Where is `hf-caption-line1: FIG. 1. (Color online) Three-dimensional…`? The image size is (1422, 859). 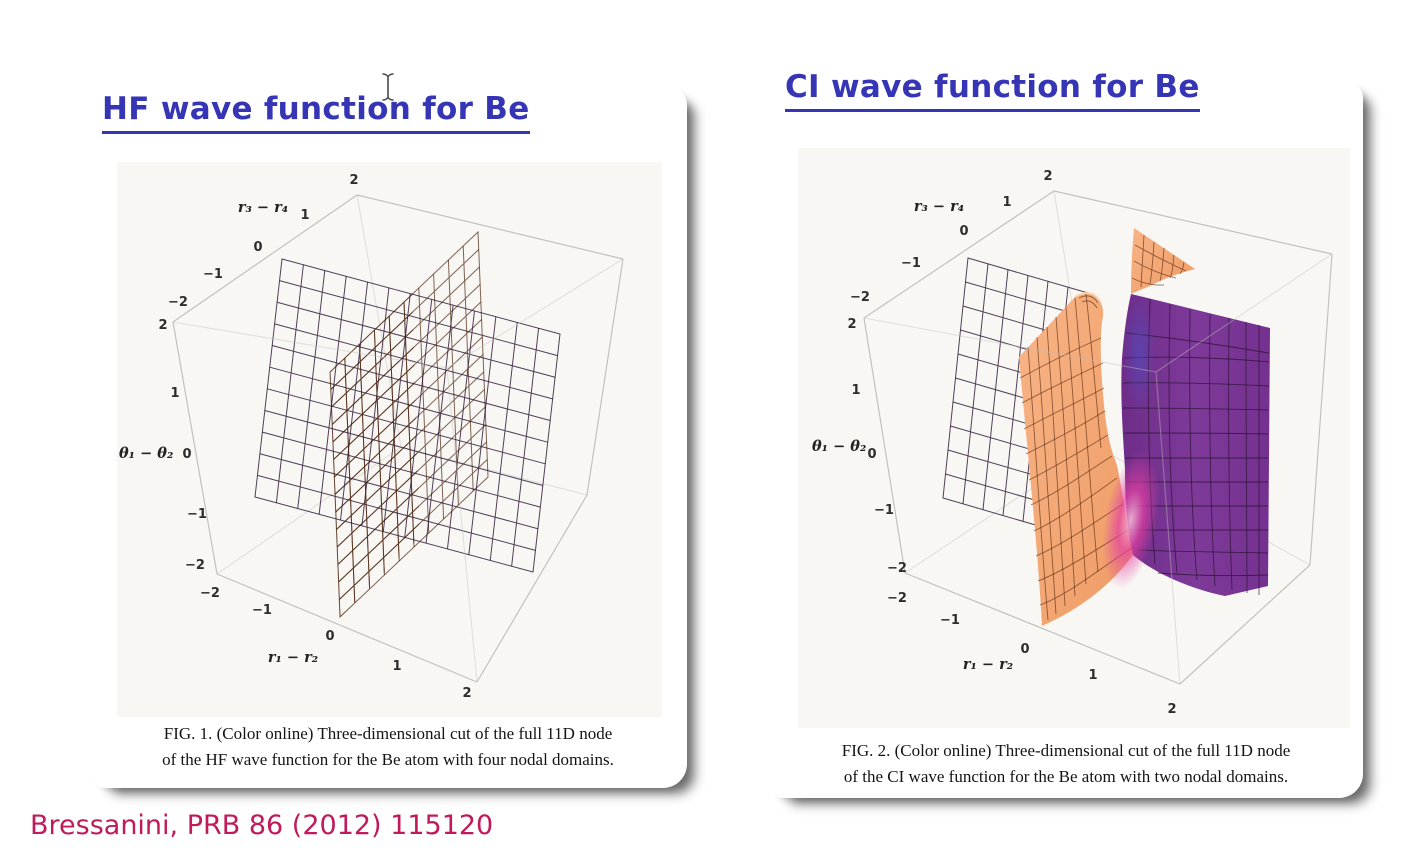
hf-caption-line1: FIG. 1. (Color online) Three-dimensional… is located at coordinates (388, 733).